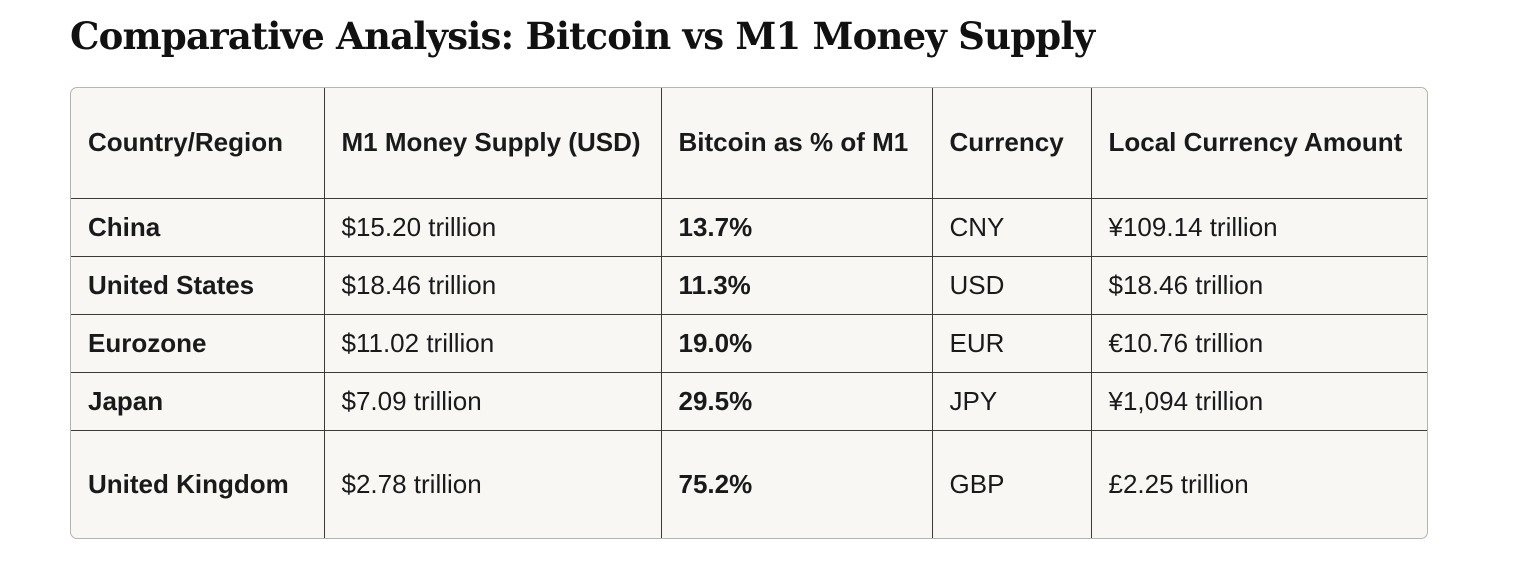 This screenshot has width=1528, height=576. What do you see at coordinates (796, 343) in the screenshot?
I see `cell-btc-pct: 19.0%` at bounding box center [796, 343].